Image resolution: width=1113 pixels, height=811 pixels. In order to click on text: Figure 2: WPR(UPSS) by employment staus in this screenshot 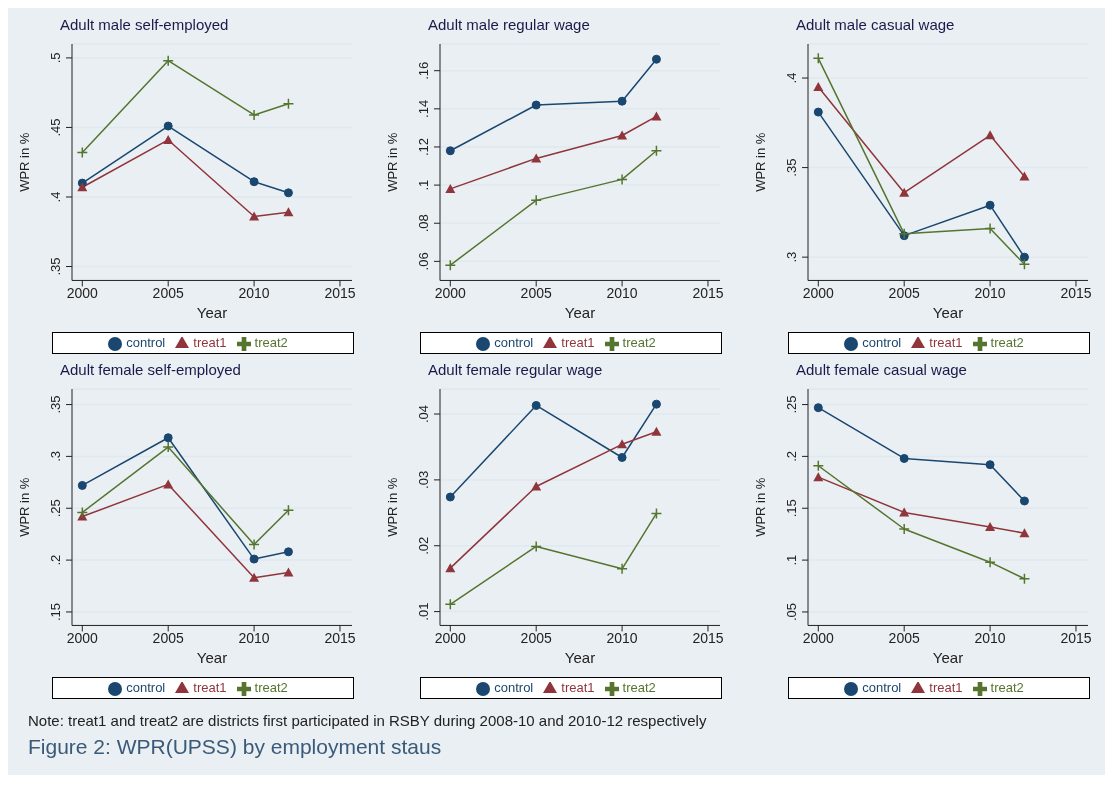, I will do `click(235, 747)`.